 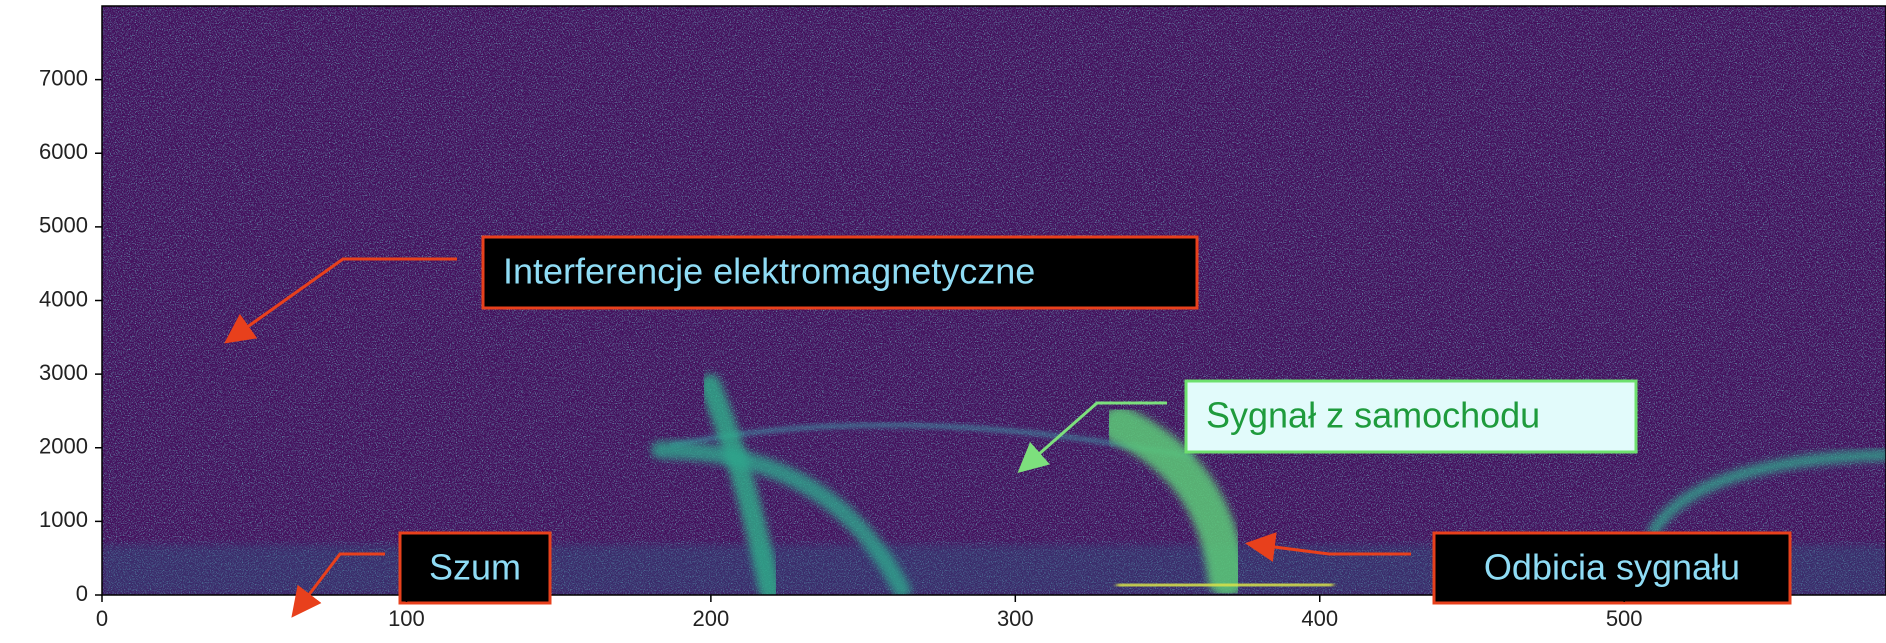 What do you see at coordinates (102, 618) in the screenshot?
I see `x-tick-label: 0` at bounding box center [102, 618].